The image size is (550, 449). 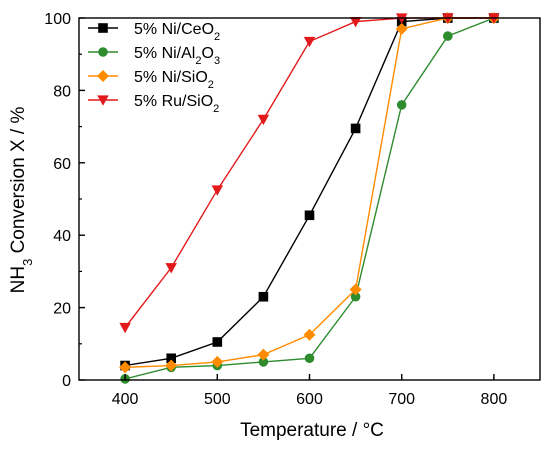 I want to click on x-tick-label: 800, so click(x=494, y=399).